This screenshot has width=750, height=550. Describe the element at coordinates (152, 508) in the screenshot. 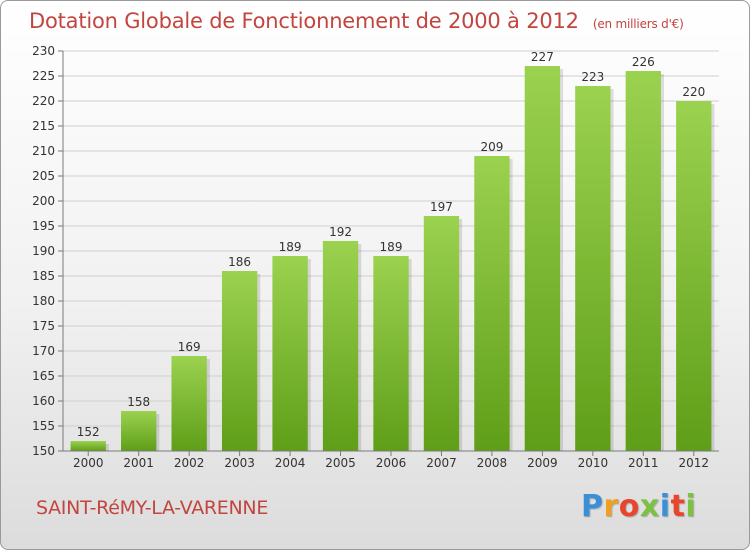

I see `commune-name: SAINT-RéMY-LA-VARENNE` at that location.